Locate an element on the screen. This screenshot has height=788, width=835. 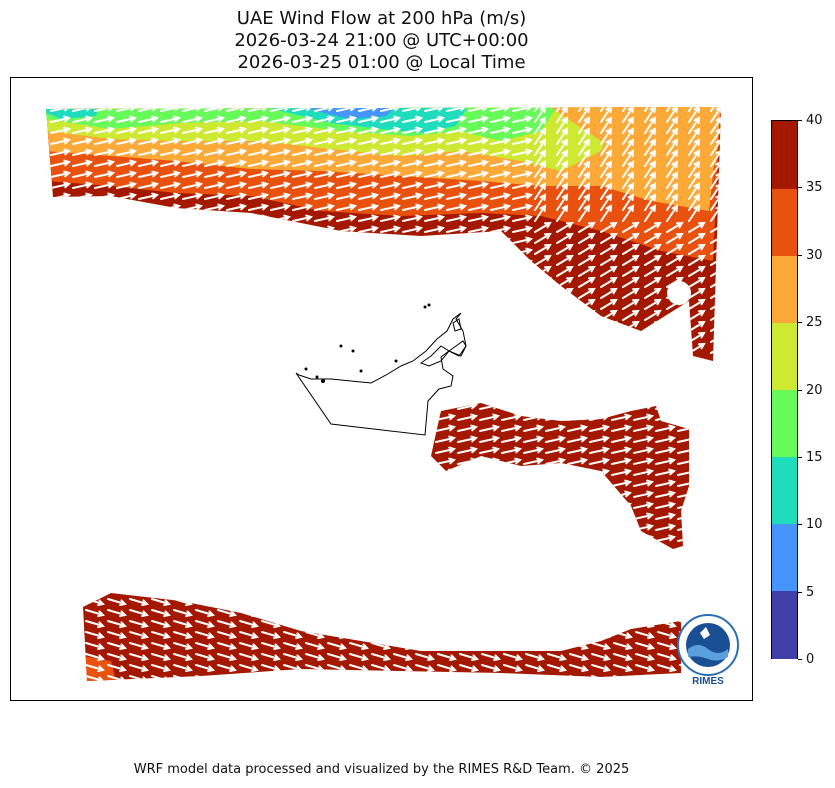
colorbar-tick-label: 15 is located at coordinates (814, 457).